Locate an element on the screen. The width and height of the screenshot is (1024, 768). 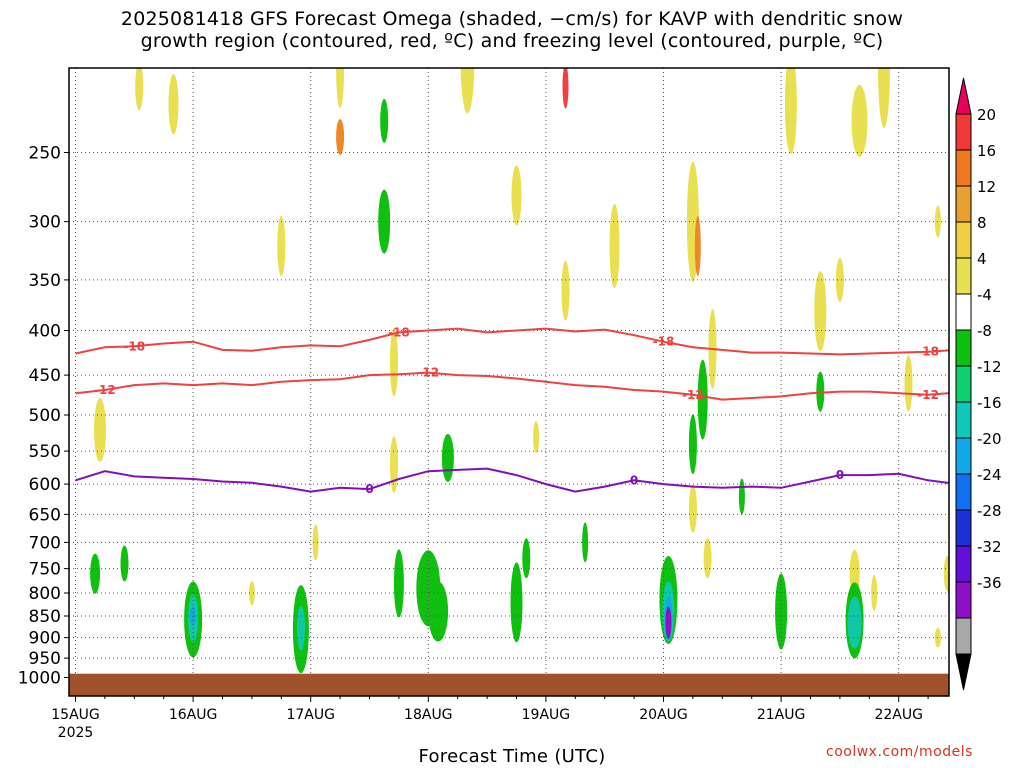
colorbar-label: 20 is located at coordinates (986, 115).